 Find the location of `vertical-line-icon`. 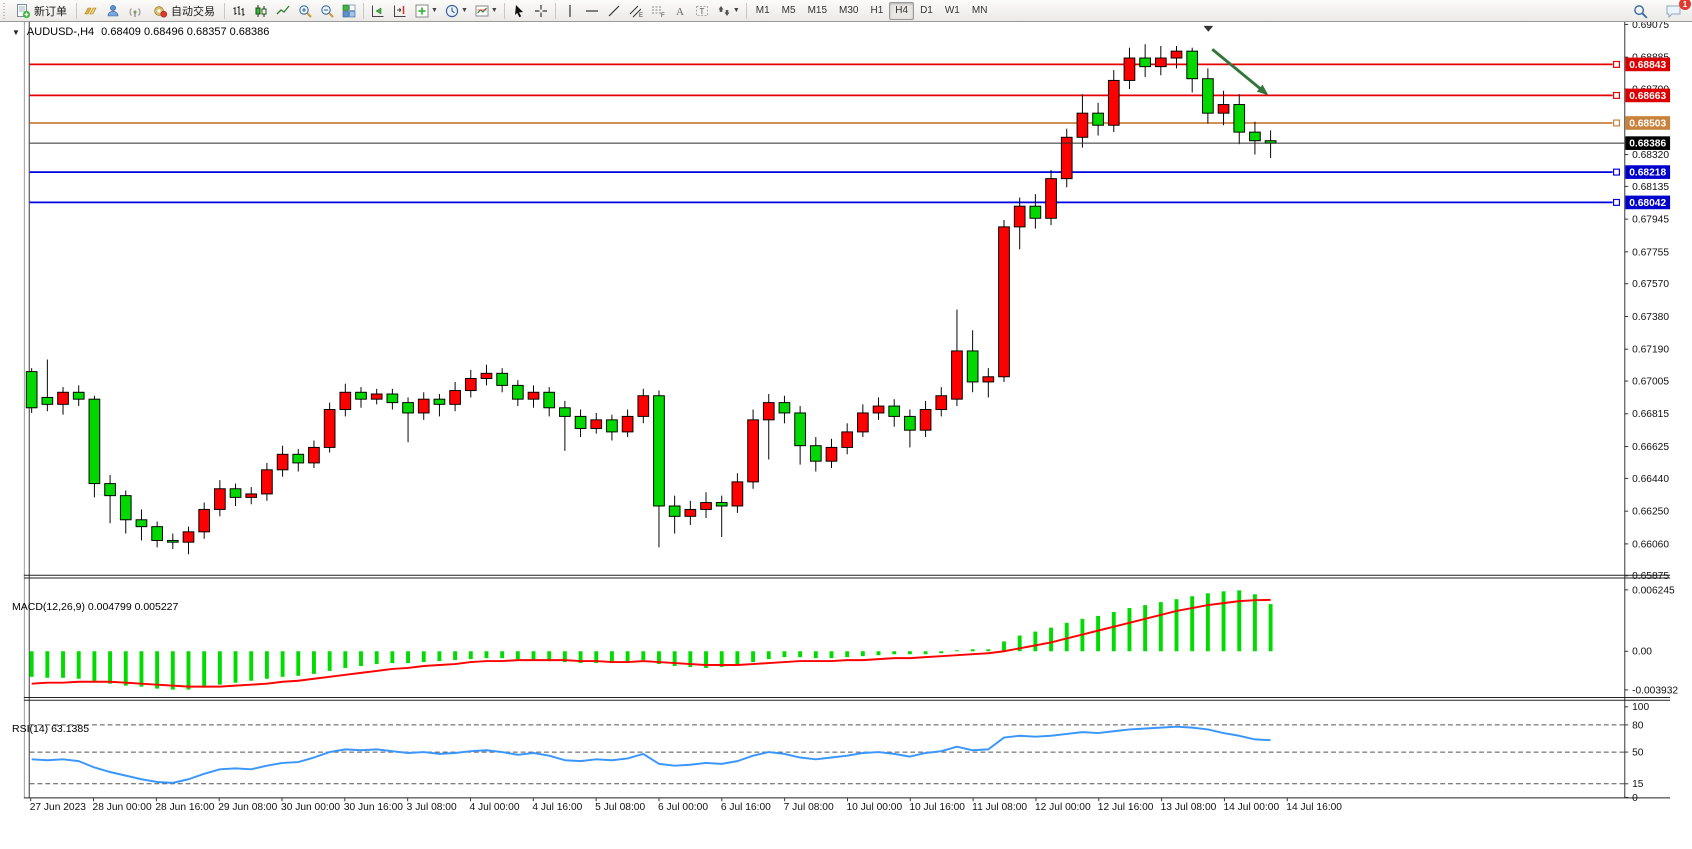

vertical-line-icon is located at coordinates (570, 10).